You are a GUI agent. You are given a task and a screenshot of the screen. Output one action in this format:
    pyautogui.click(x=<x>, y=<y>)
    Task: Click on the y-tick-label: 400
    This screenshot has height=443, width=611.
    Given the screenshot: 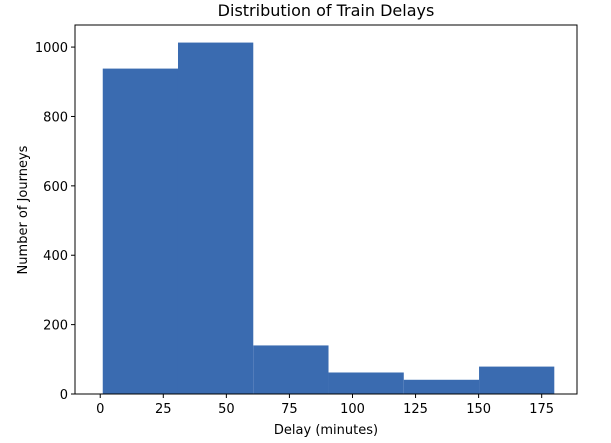 What is the action you would take?
    pyautogui.click(x=55, y=256)
    